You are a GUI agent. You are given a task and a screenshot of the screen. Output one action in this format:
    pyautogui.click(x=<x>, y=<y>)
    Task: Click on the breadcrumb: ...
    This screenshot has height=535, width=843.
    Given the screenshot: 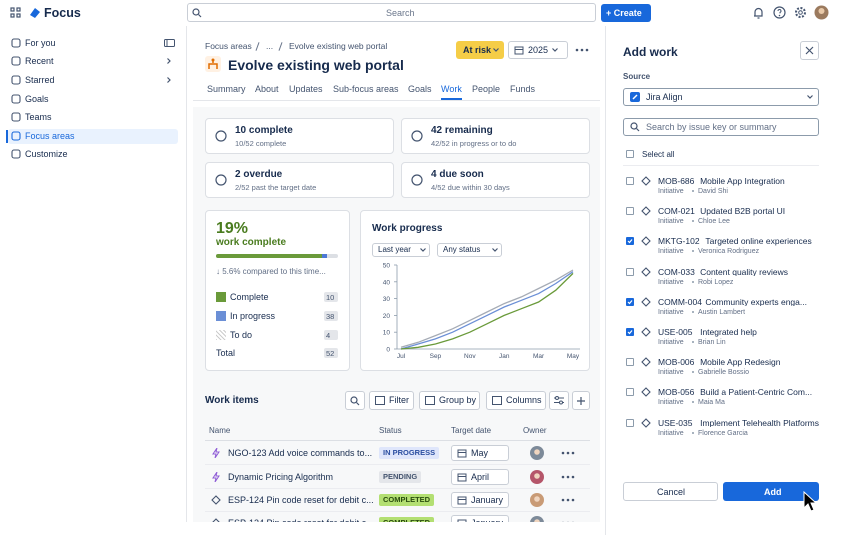 What is the action you would take?
    pyautogui.click(x=270, y=46)
    